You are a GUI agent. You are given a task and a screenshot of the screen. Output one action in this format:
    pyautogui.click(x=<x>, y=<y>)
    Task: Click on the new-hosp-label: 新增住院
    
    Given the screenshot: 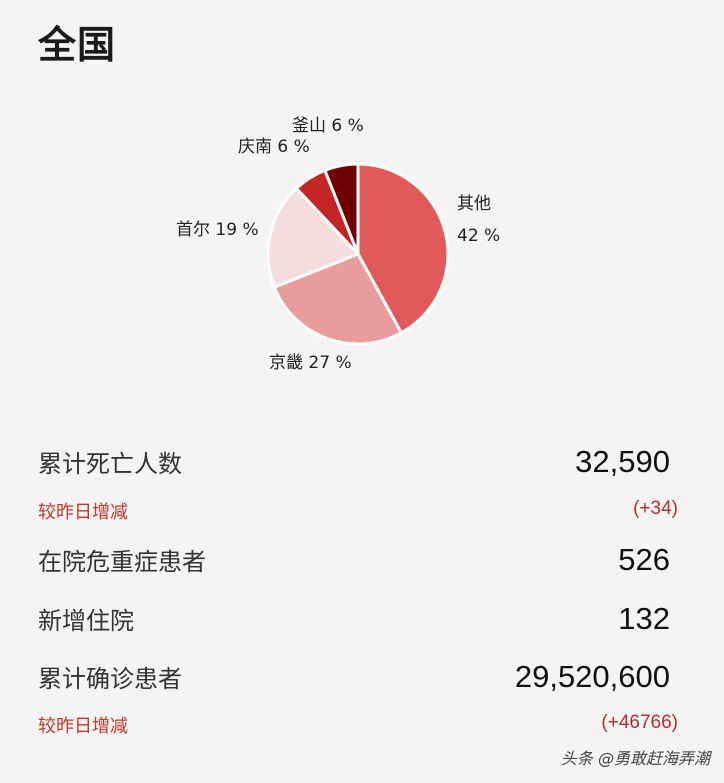 What is the action you would take?
    pyautogui.click(x=86, y=621)
    